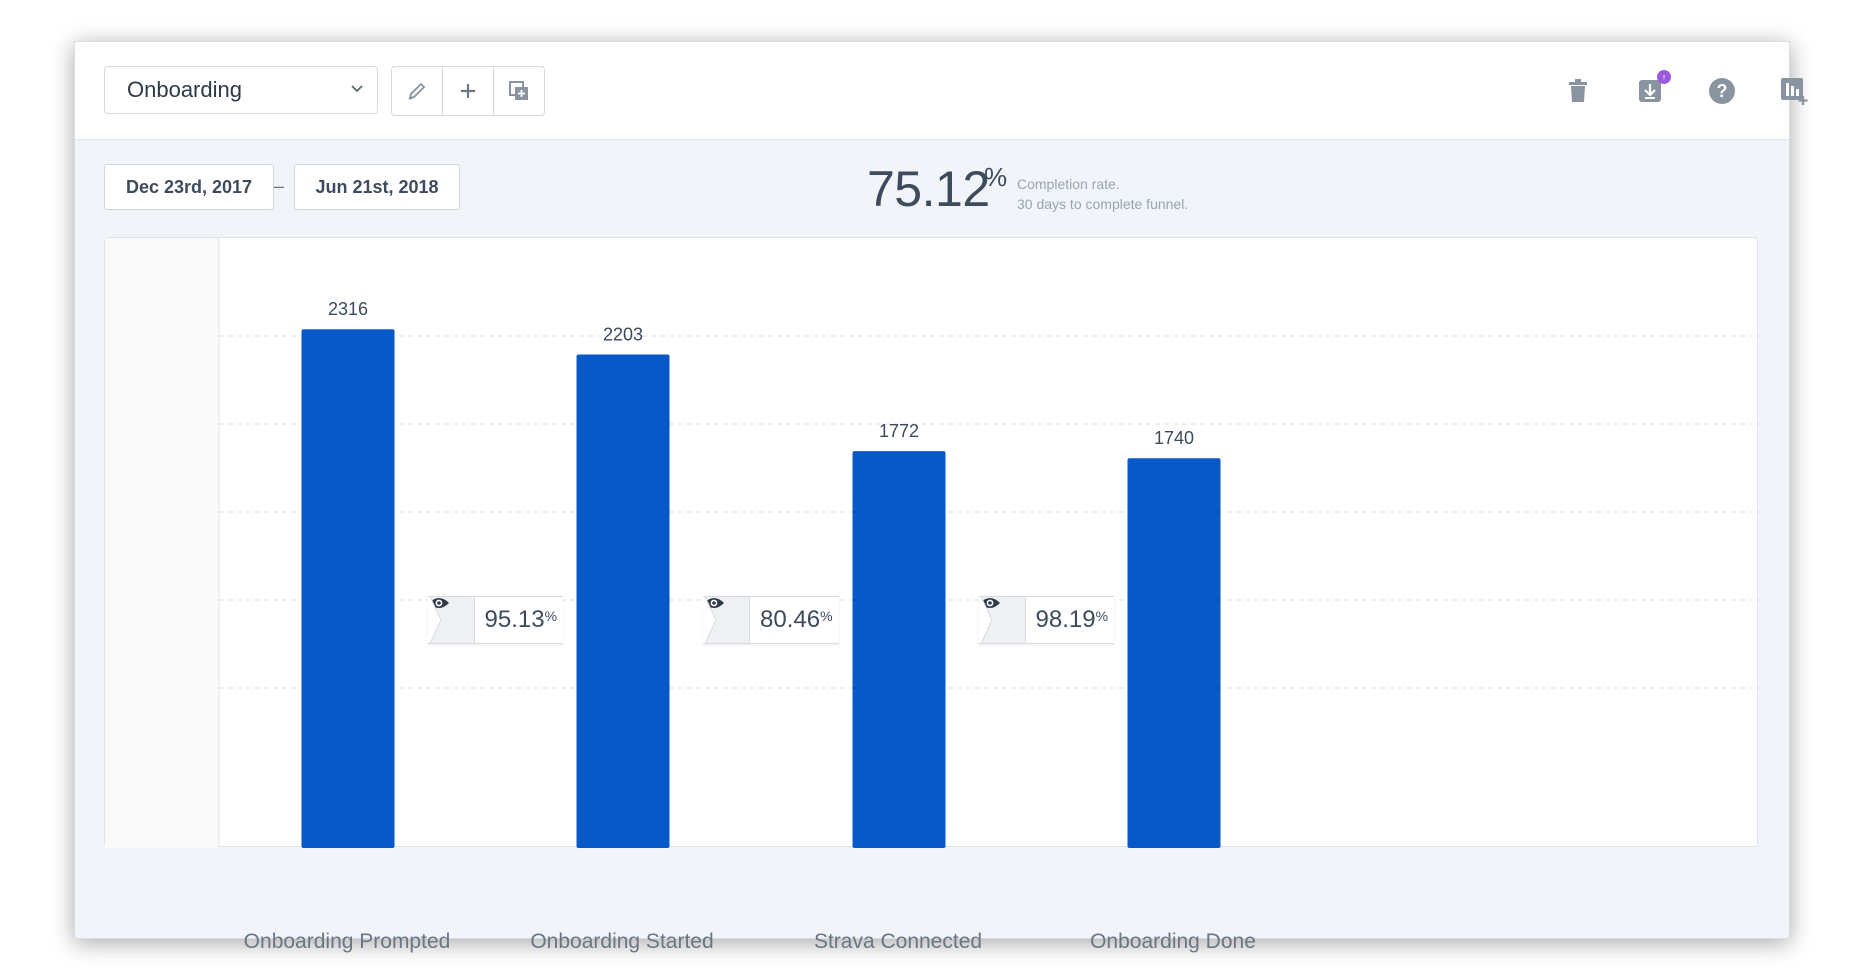  What do you see at coordinates (357, 89) in the screenshot?
I see `chevron-down-icon` at bounding box center [357, 89].